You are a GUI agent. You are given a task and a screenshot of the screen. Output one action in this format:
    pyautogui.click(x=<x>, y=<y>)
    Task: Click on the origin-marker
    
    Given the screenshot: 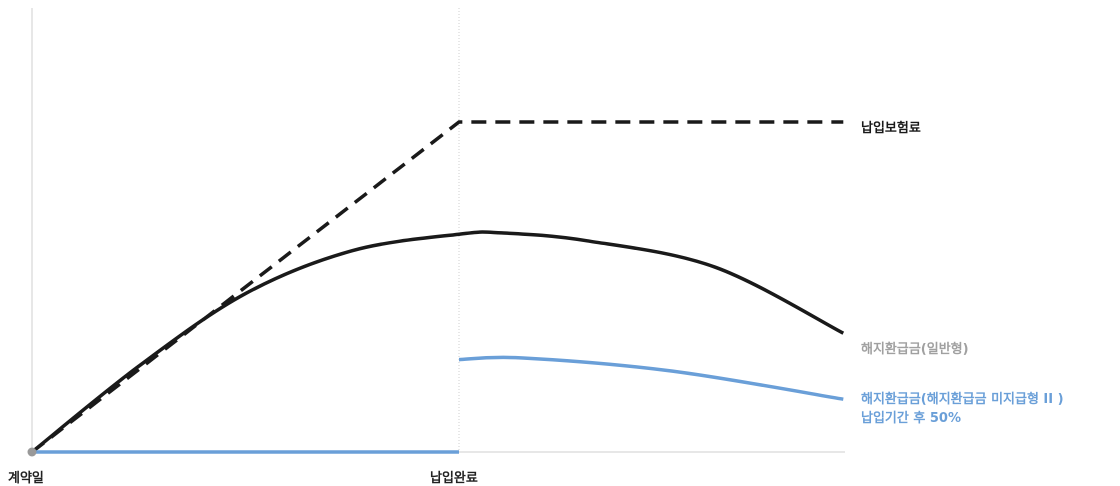 What is the action you would take?
    pyautogui.click(x=32, y=452)
    